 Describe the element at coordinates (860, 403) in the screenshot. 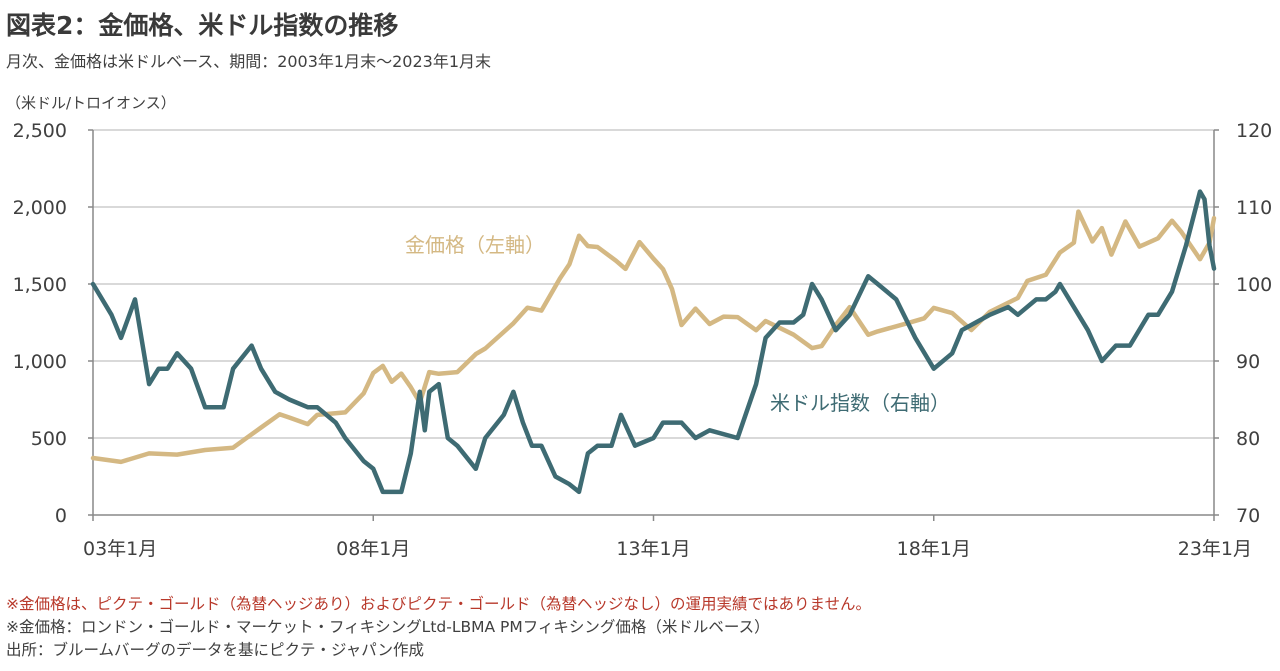

I see `usd-series-label: 米ドル指数（右軸）` at that location.